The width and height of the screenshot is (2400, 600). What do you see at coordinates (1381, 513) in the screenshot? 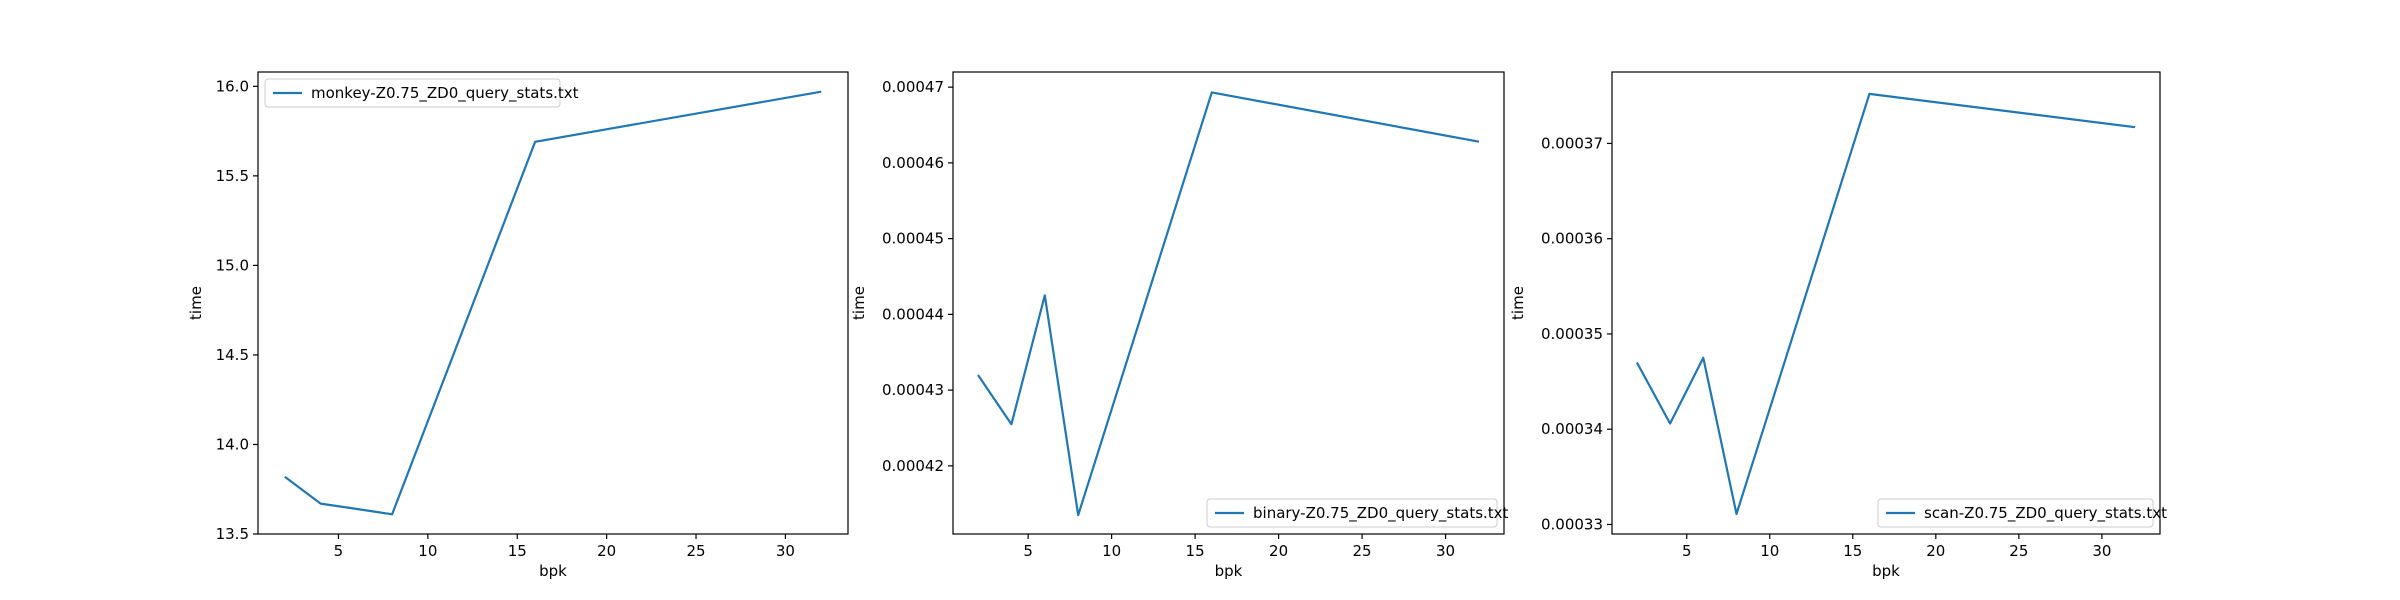
I see `legend-label: binary-Z0.75_ZD0_query_stats.txt` at bounding box center [1381, 513].